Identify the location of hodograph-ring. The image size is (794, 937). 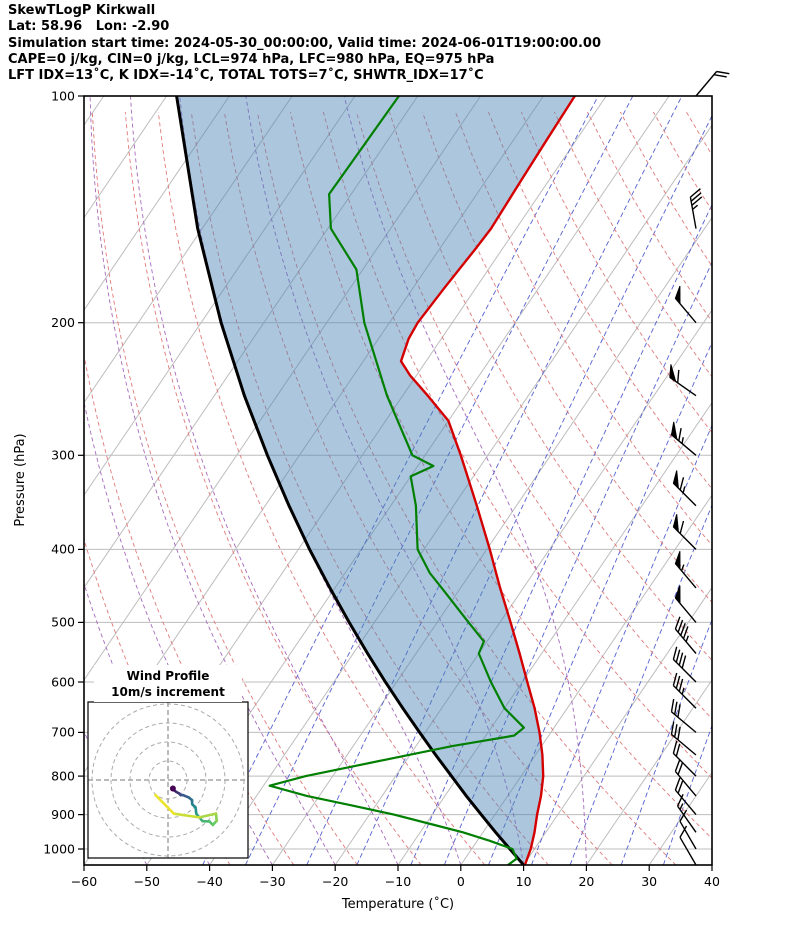
(168, 780).